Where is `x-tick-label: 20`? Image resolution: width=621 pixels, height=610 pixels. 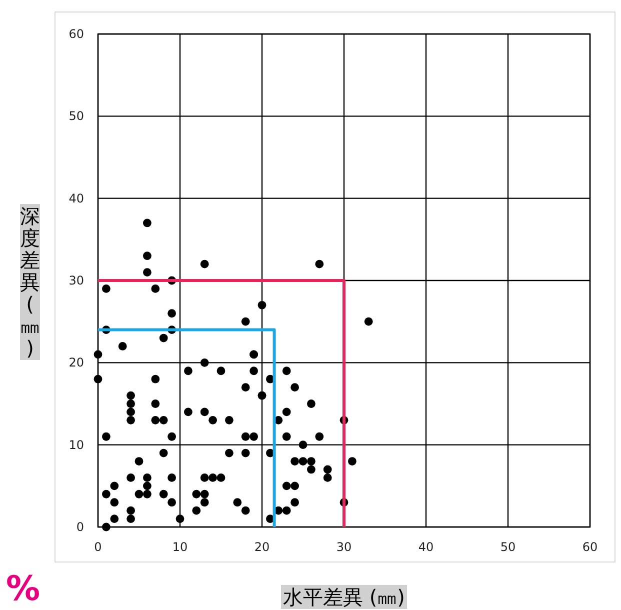
x-tick-label: 20 is located at coordinates (262, 547).